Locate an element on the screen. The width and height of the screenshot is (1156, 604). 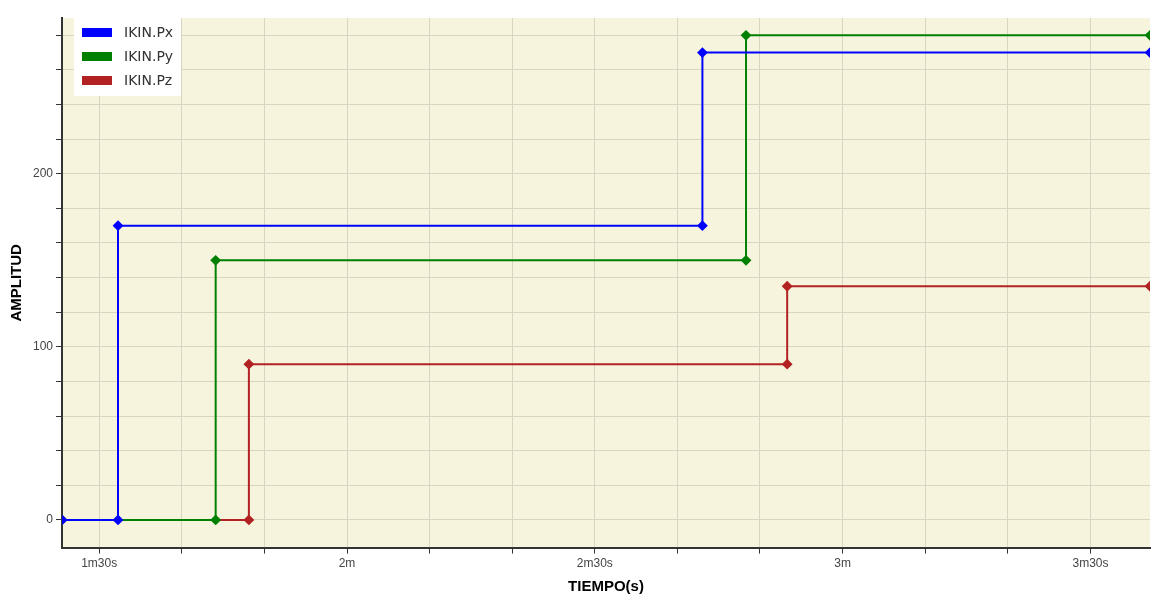
x-tick-label: 2m30s is located at coordinates (594, 563).